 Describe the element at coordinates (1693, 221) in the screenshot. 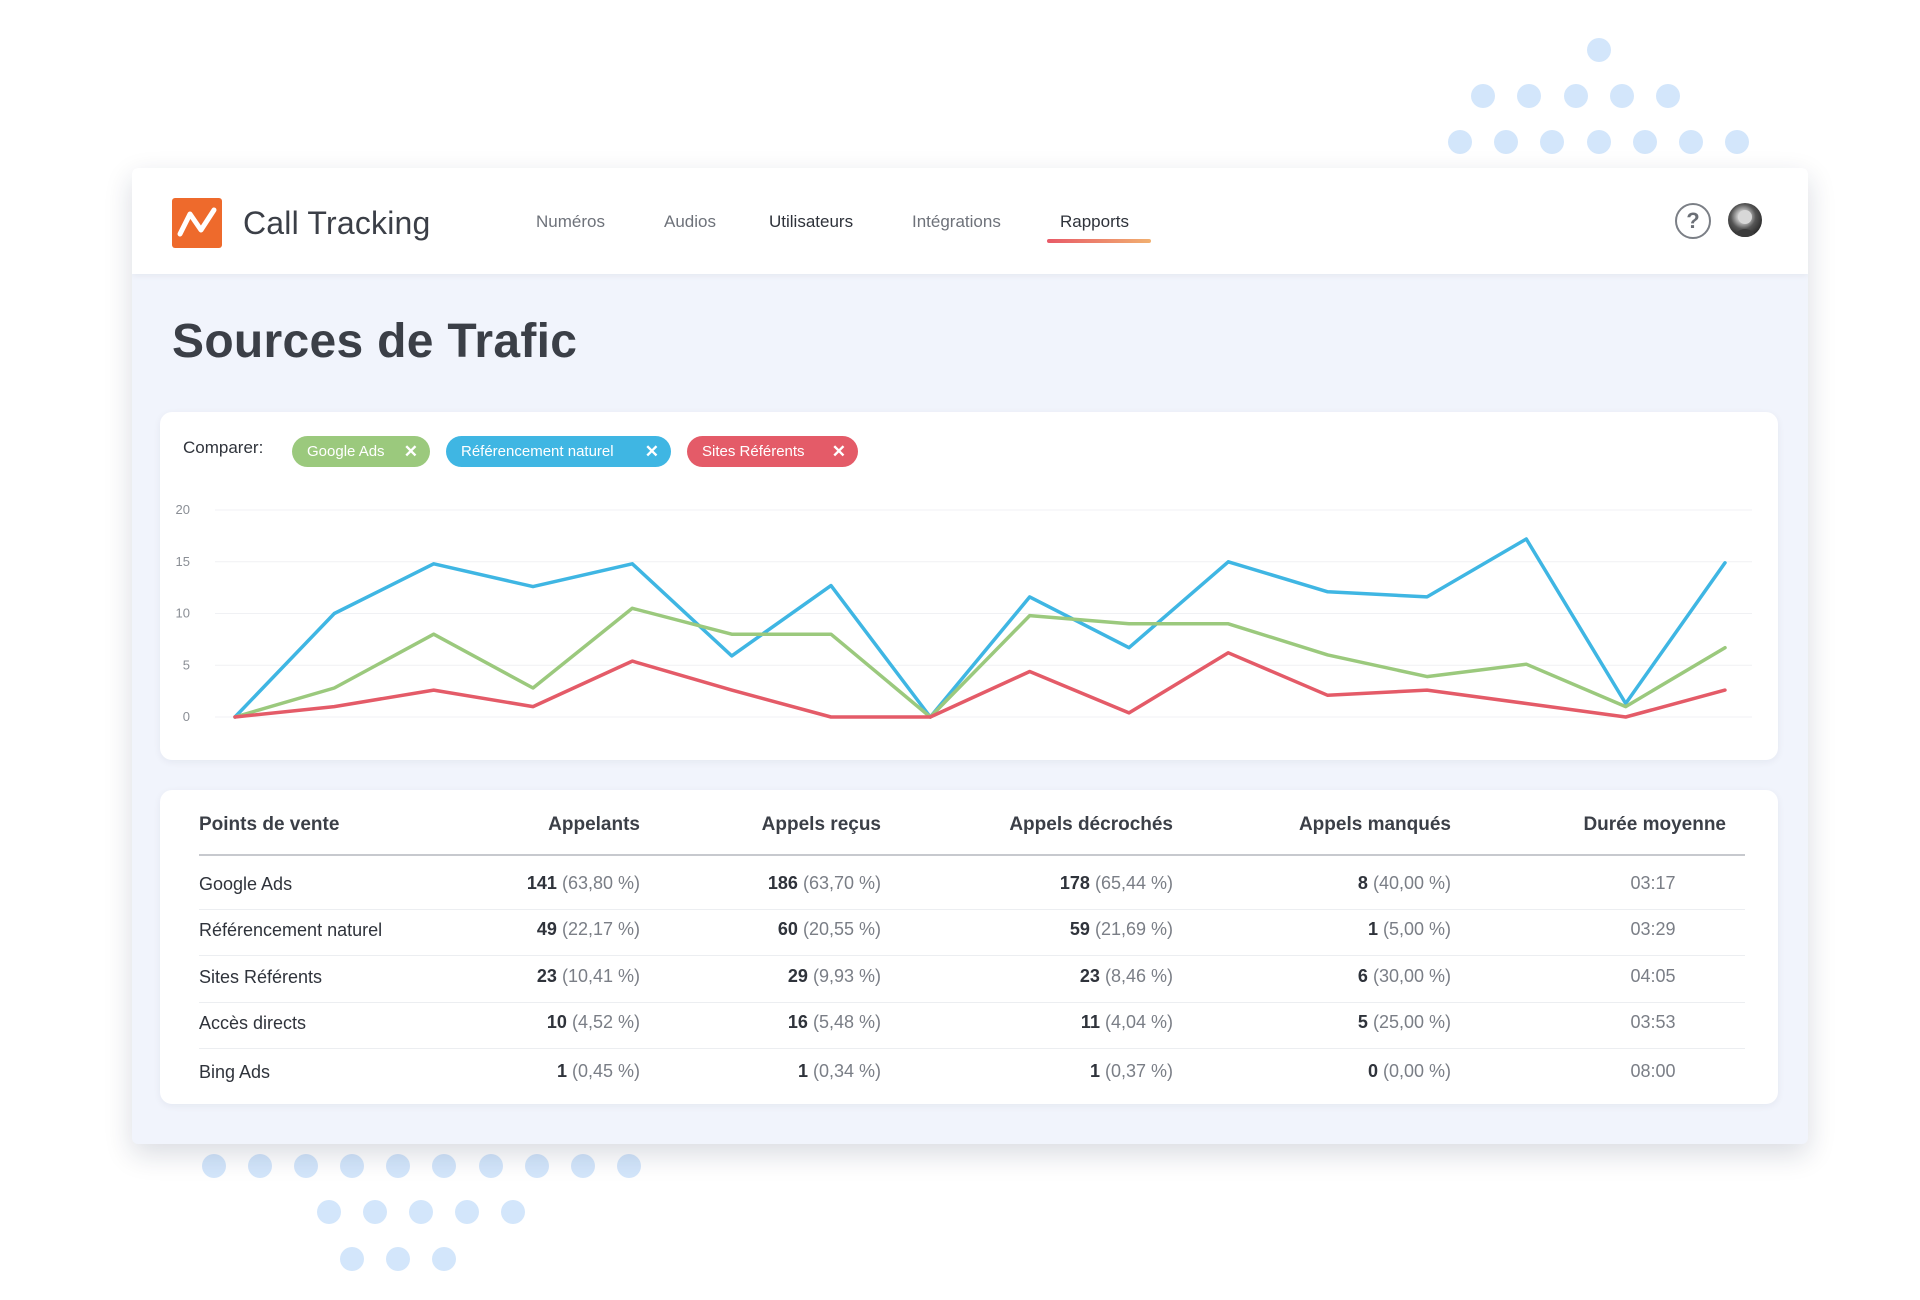

I see `help-icon: ?` at that location.